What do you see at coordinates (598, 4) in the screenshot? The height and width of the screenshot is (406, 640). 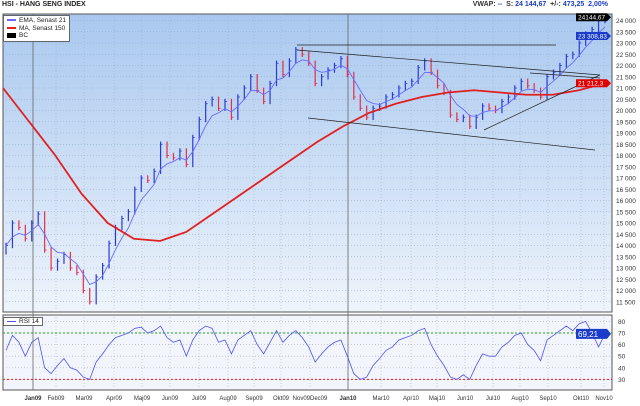 I see `change-pct: 2,00%` at bounding box center [598, 4].